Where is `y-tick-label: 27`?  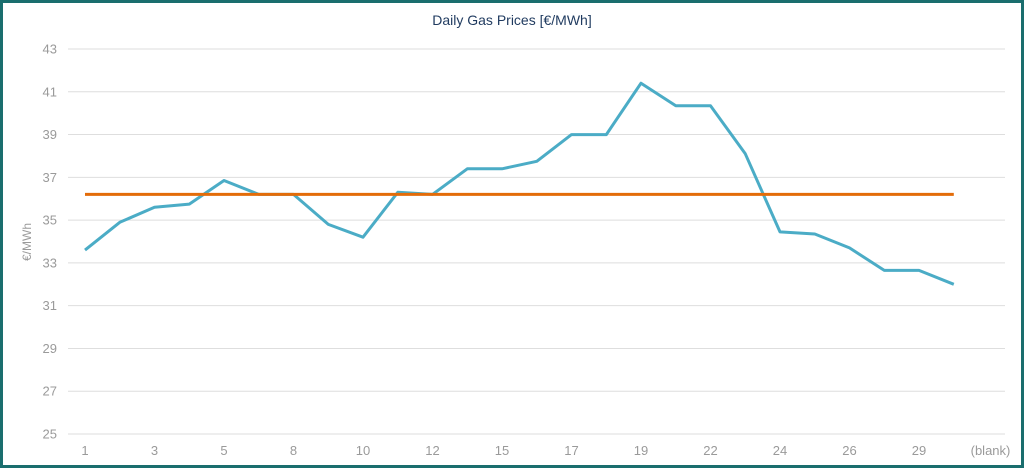
y-tick-label: 27 is located at coordinates (50, 391).